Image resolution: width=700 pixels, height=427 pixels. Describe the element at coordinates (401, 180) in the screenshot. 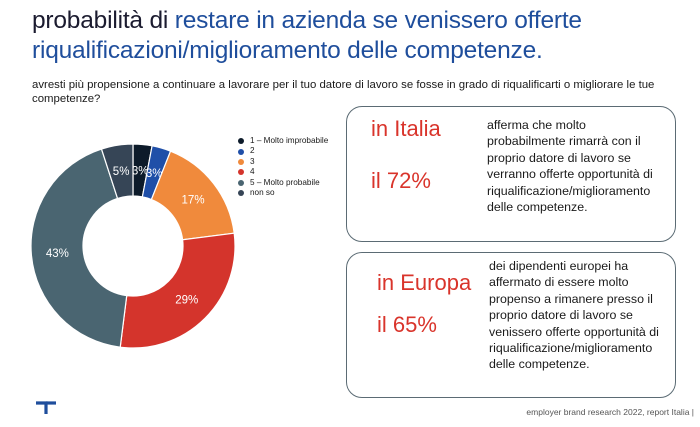

I see `callout-percent-italia: il 72%` at that location.